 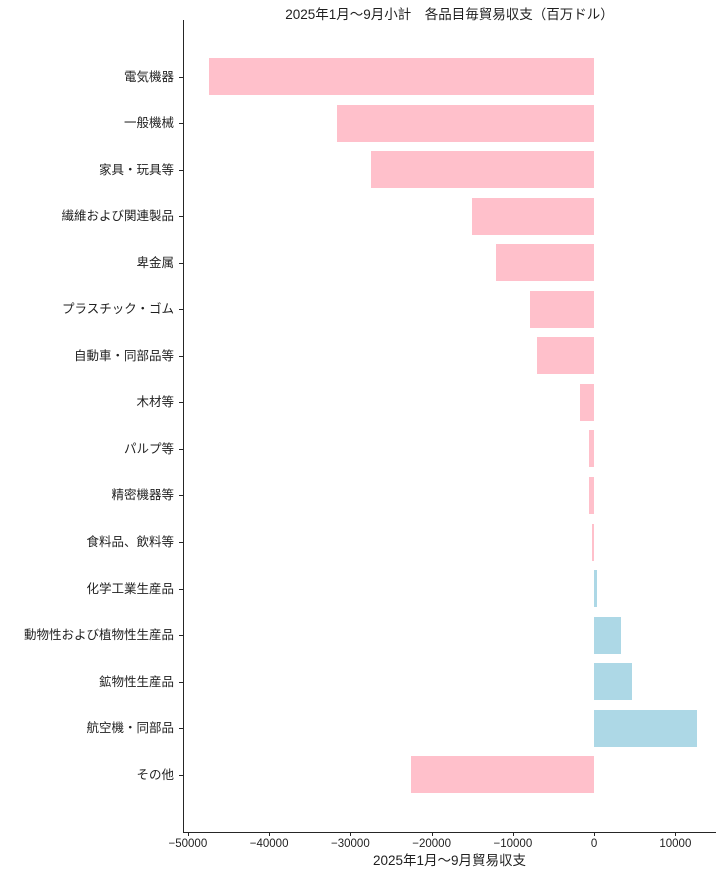 I want to click on category-label: 電気機器, so click(x=148, y=76).